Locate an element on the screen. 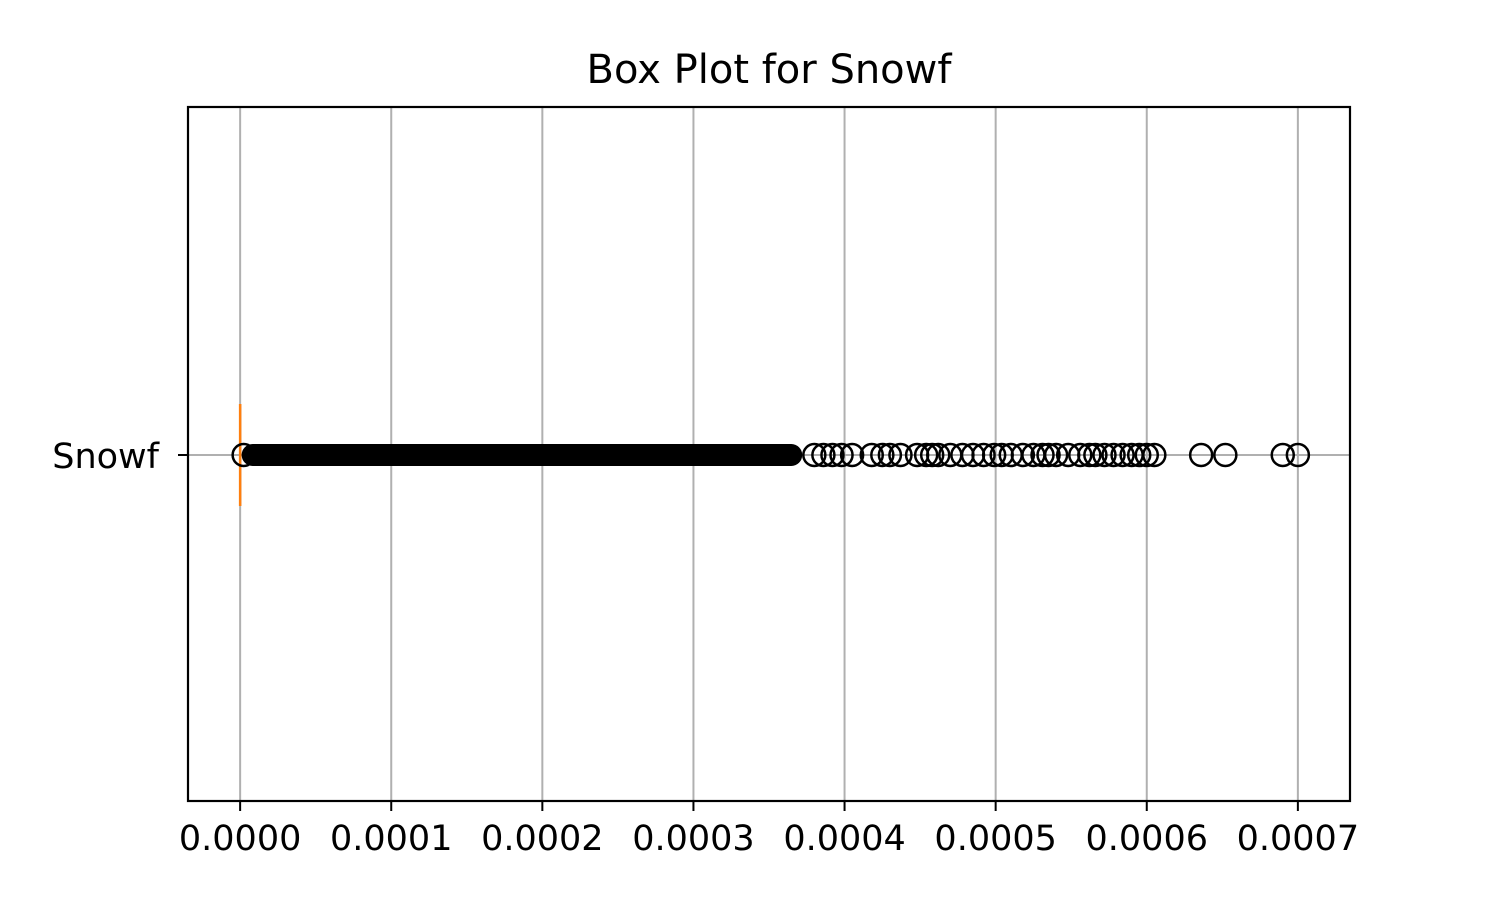  x-tick-label: 0.0003 is located at coordinates (693, 839).